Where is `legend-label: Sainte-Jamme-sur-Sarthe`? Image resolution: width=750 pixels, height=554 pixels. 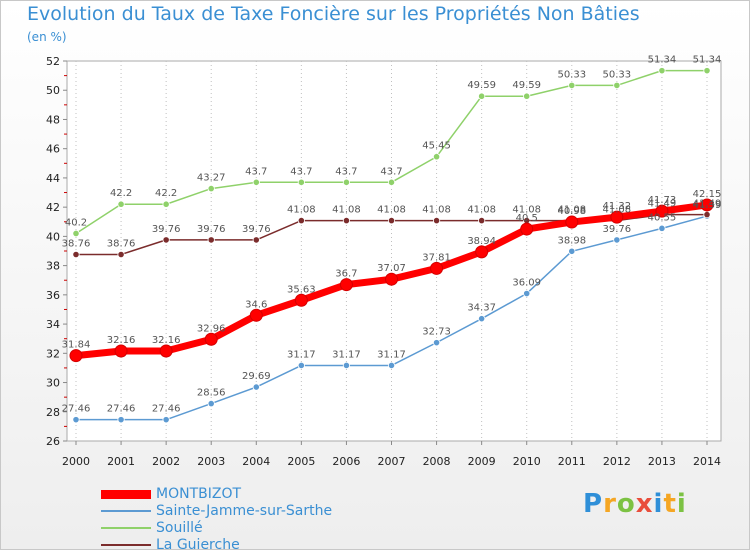
legend-label: Sainte-Jamme-sur-Sarthe is located at coordinates (244, 511).